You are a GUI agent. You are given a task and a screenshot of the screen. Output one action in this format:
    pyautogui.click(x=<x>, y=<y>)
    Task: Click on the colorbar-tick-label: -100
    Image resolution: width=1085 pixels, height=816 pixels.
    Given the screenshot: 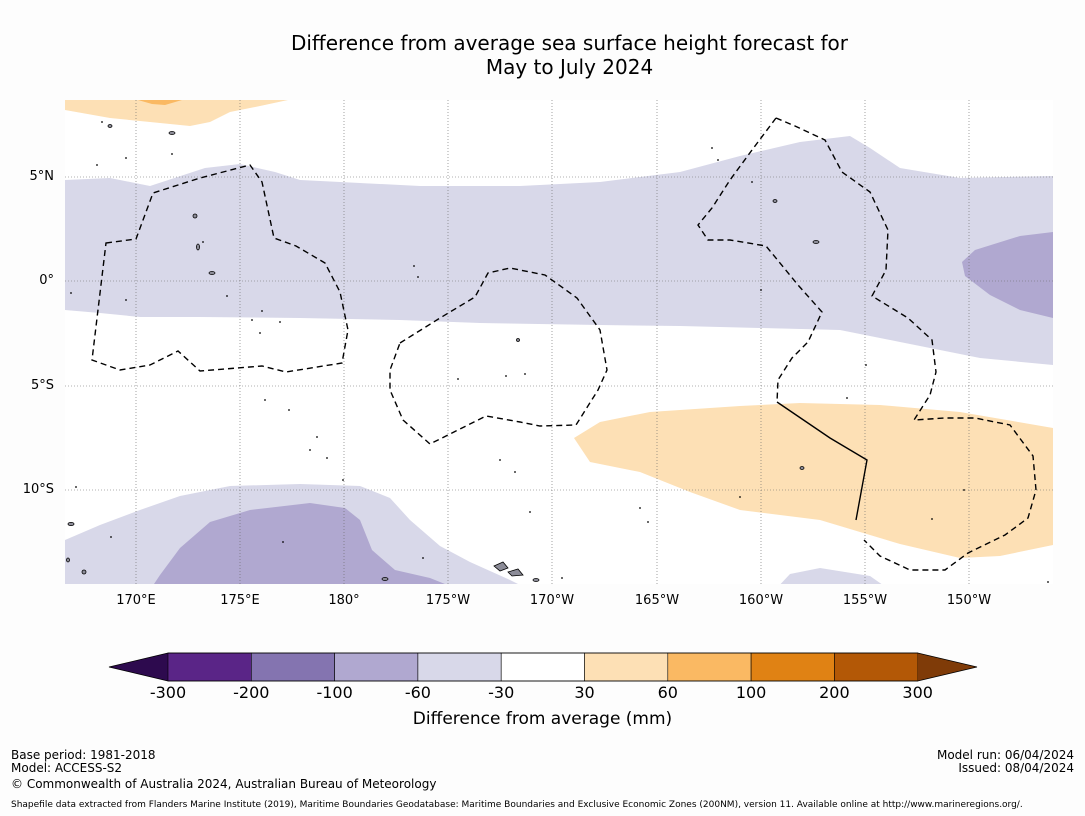 What is the action you would take?
    pyautogui.click(x=334, y=692)
    